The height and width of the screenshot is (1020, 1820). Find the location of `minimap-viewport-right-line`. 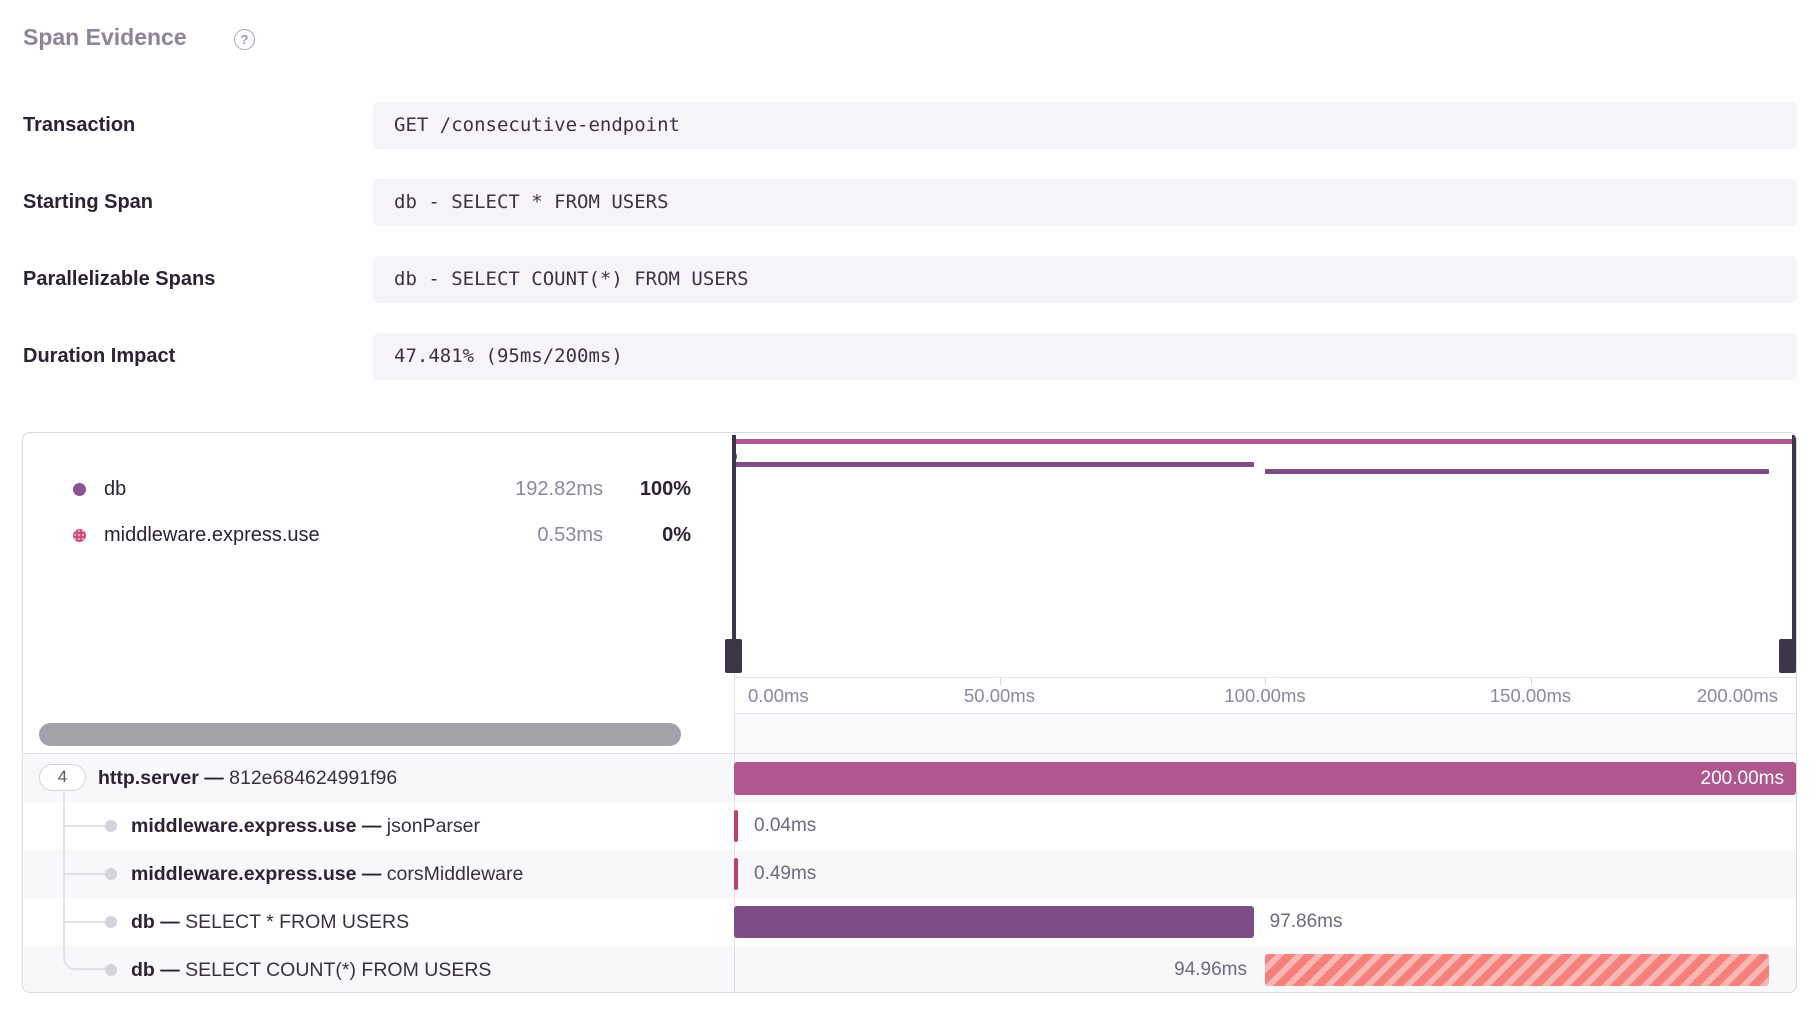

minimap-viewport-right-line is located at coordinates (1794, 538).